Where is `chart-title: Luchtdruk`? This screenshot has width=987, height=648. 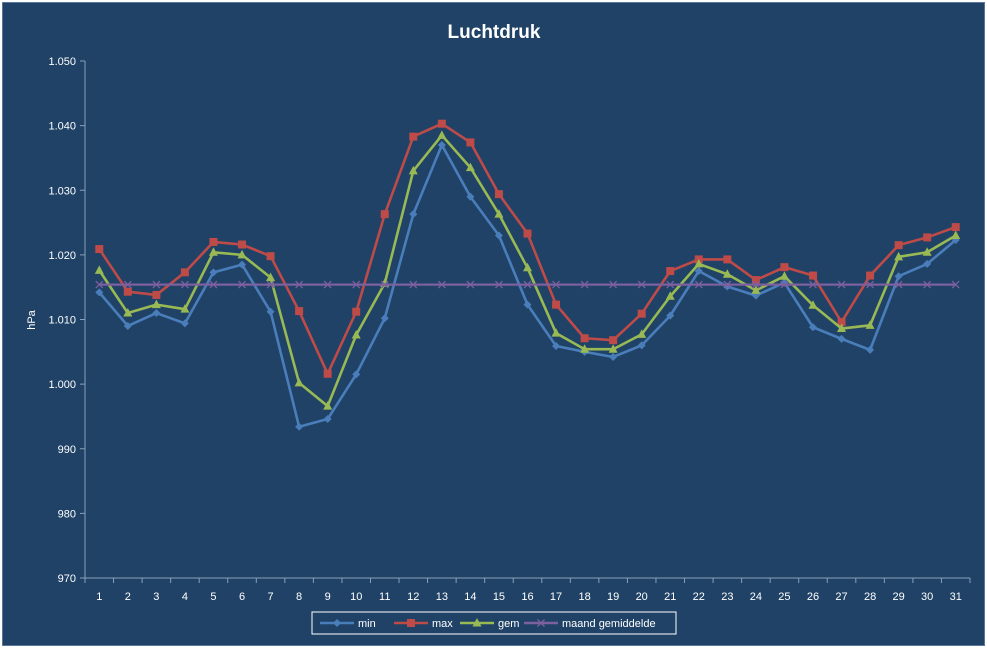 chart-title: Luchtdruk is located at coordinates (494, 32).